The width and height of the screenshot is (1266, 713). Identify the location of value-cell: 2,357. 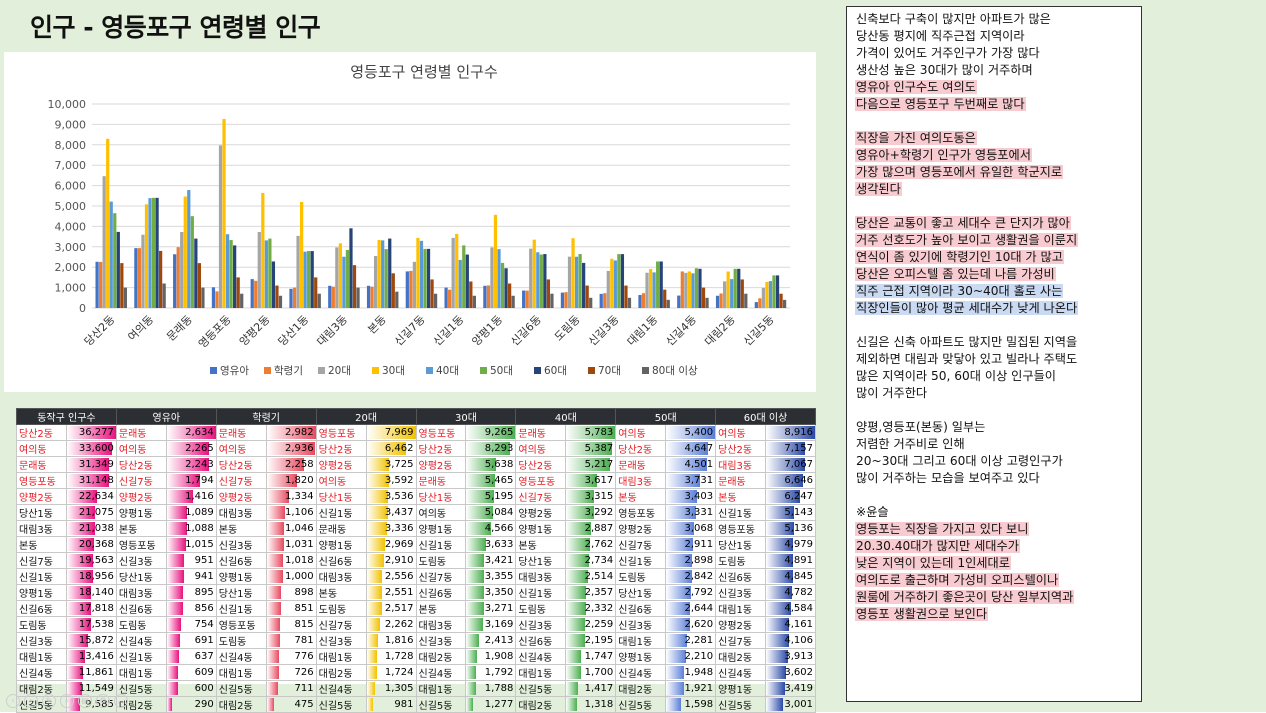
(591, 592).